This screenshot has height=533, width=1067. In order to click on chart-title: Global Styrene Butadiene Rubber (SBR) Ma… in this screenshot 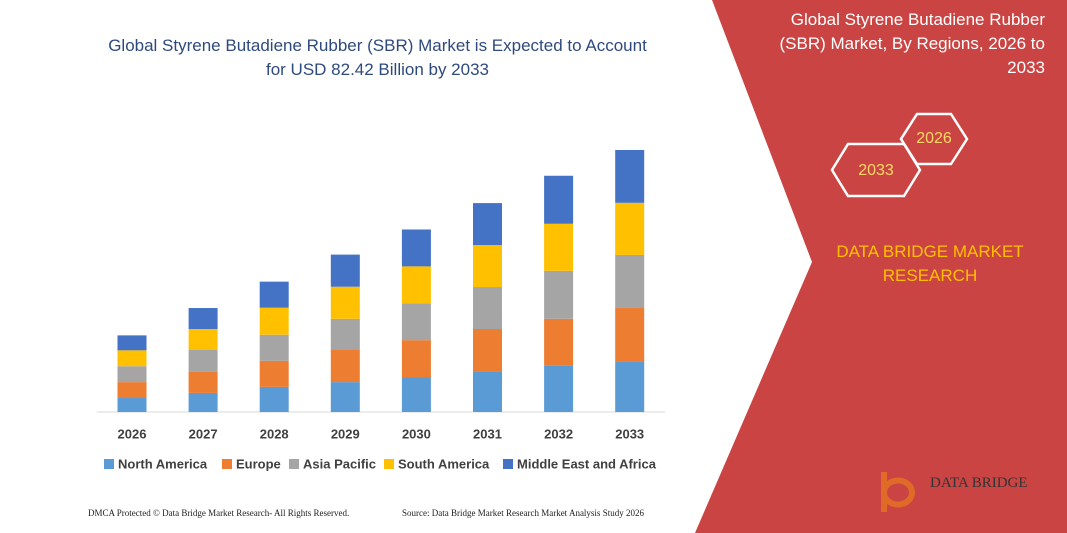, I will do `click(377, 57)`.